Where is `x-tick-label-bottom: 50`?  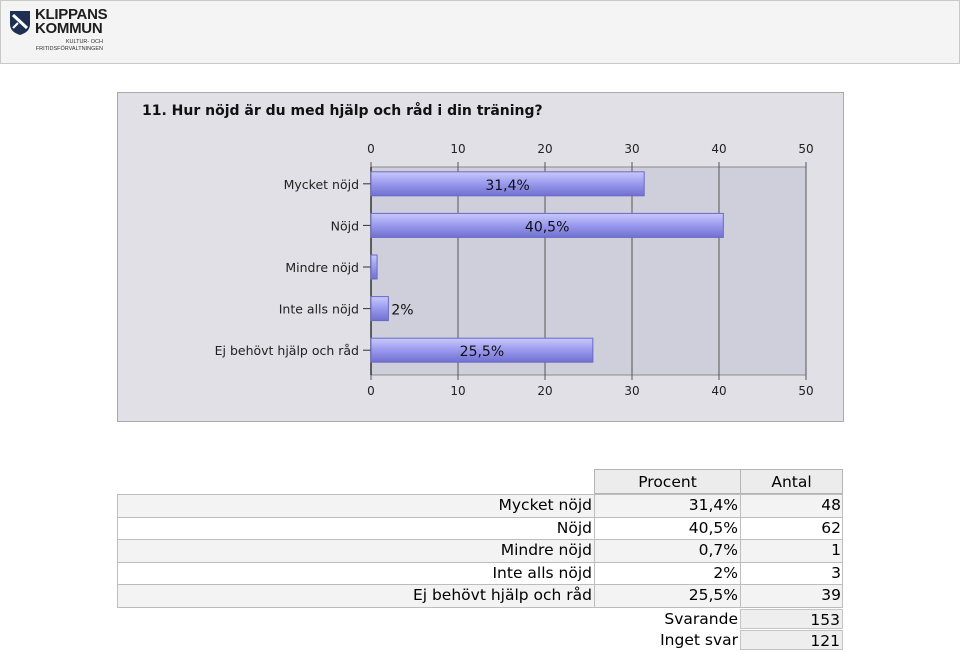 x-tick-label-bottom: 50 is located at coordinates (805, 391).